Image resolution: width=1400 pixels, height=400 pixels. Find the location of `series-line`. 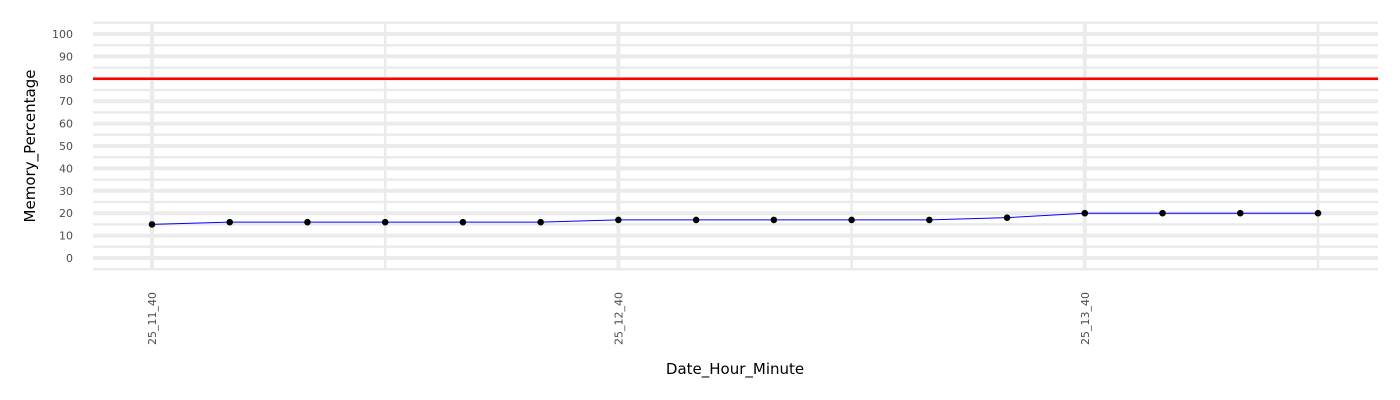

series-line is located at coordinates (734, 218).